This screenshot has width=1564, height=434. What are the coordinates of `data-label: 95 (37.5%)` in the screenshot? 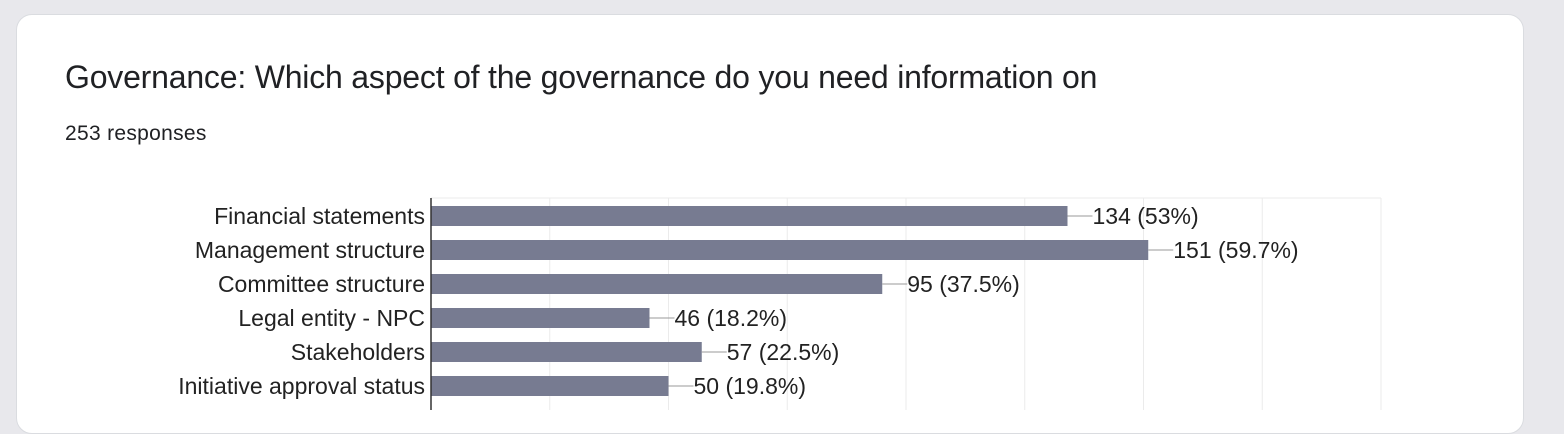 It's located at (963, 284).